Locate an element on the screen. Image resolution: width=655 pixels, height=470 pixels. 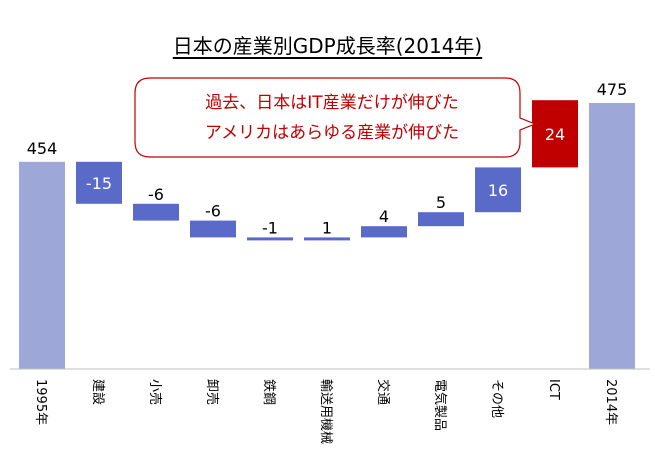
tick-label-9: ICT is located at coordinates (553, 389).